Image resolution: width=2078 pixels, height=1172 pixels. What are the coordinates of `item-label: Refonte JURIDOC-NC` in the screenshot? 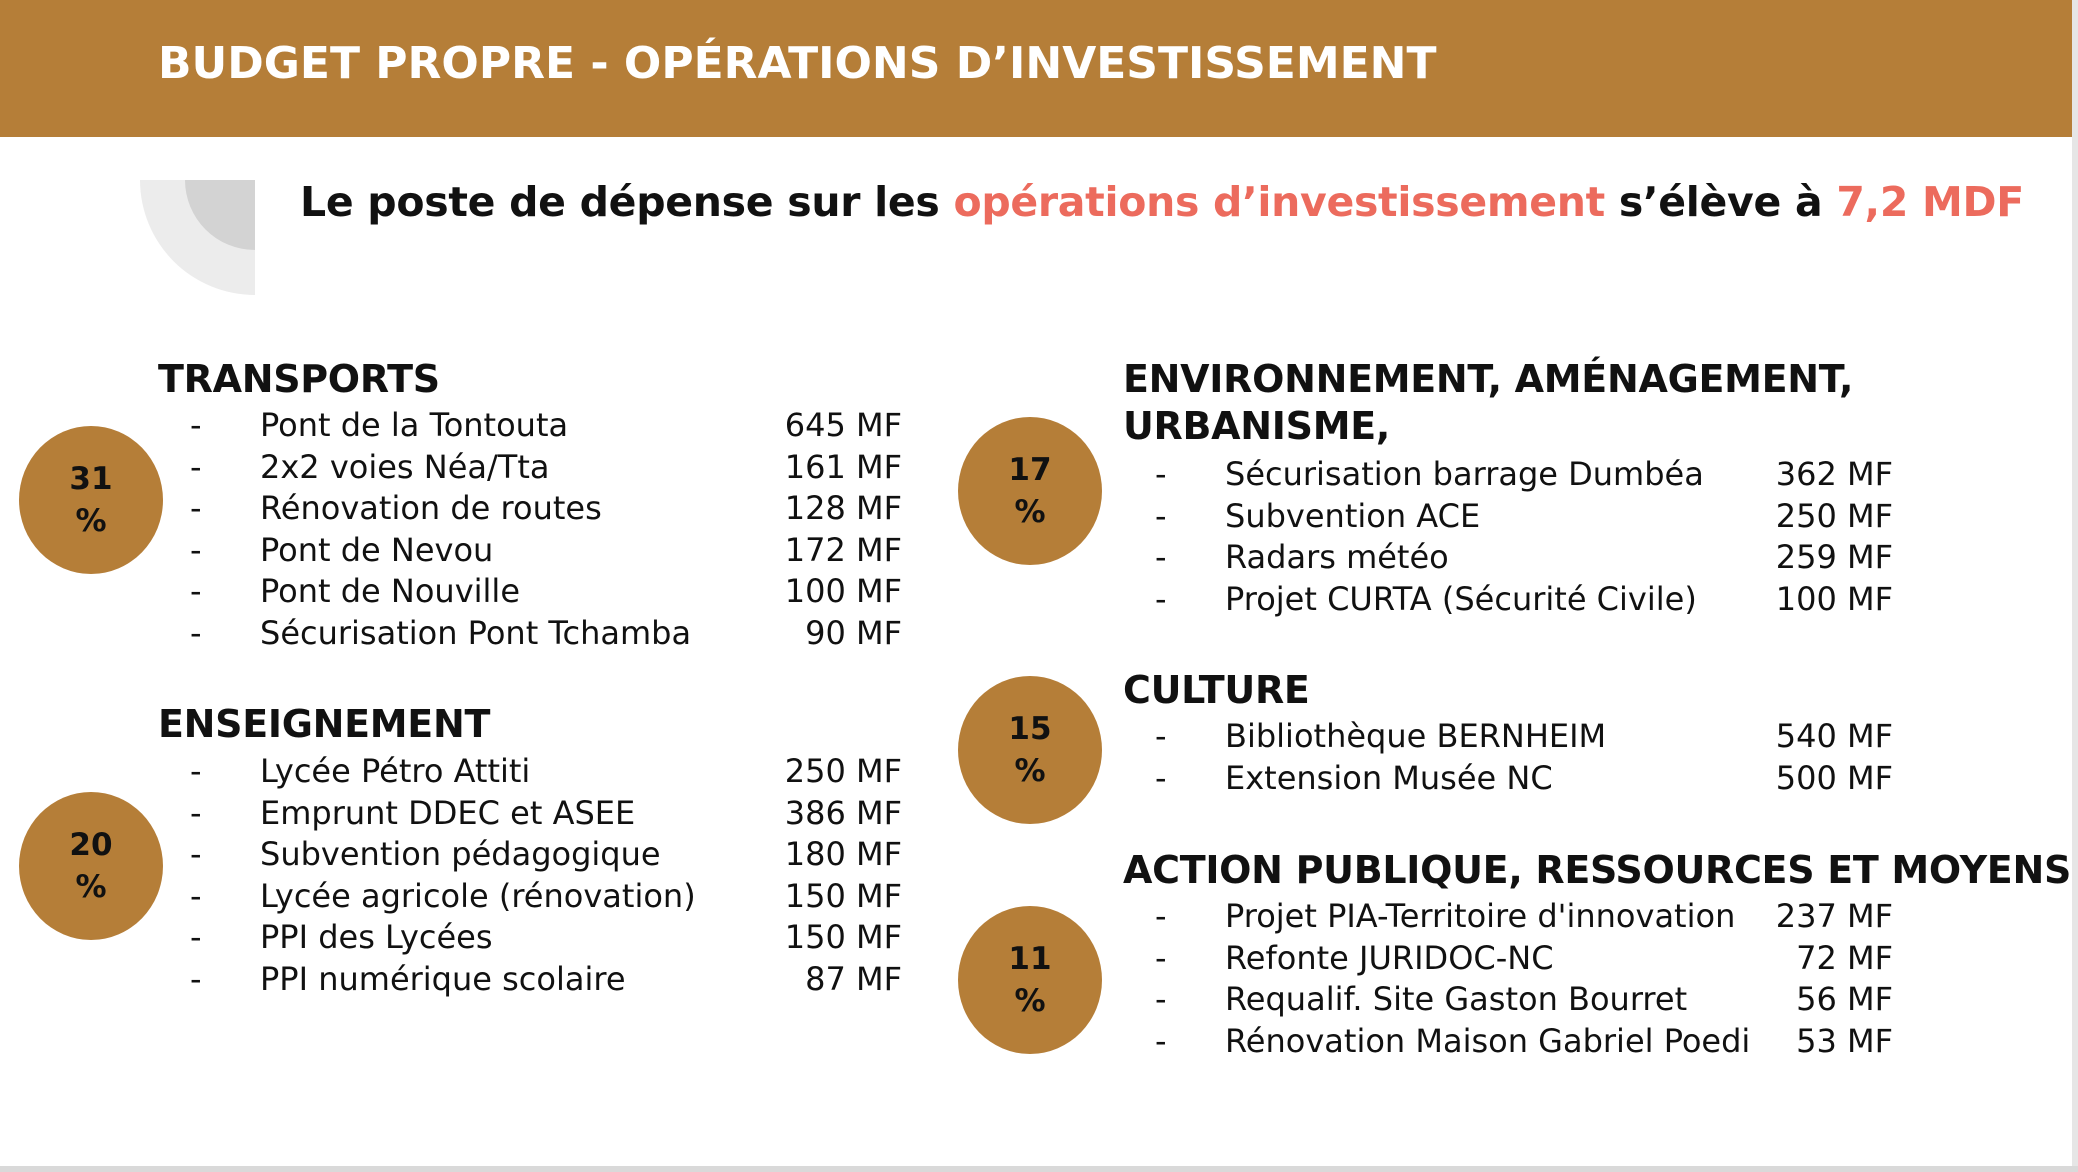 It's located at (1389, 957).